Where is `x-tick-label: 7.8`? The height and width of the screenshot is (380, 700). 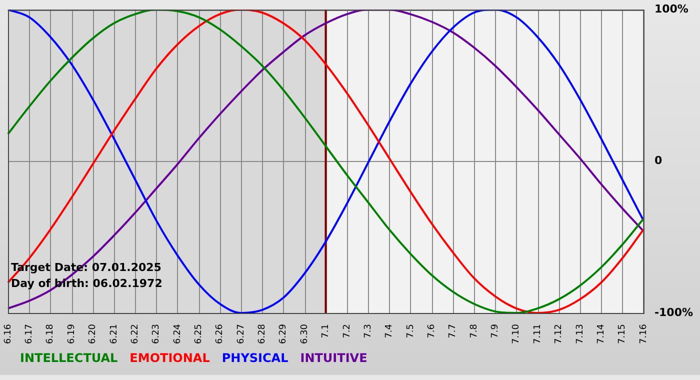
x-tick-label: 7.8 is located at coordinates (474, 331).